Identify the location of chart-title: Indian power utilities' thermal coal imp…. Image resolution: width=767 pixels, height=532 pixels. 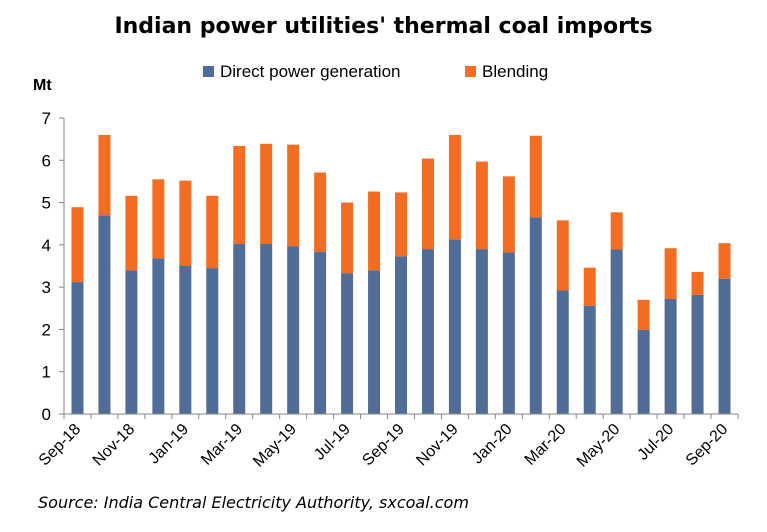
(383, 26).